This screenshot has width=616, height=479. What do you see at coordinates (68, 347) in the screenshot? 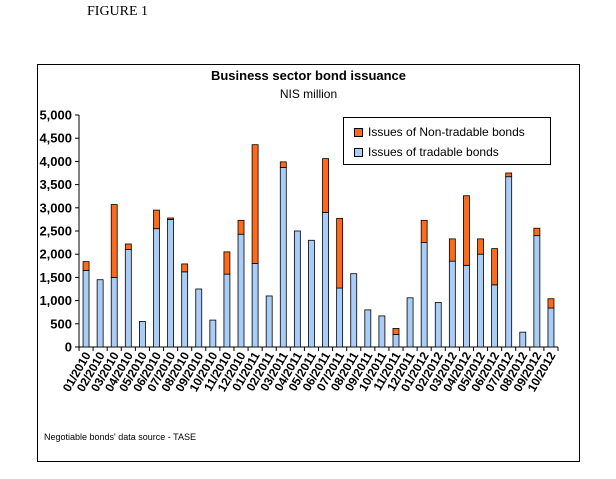
I see `y-tick-label: 0` at bounding box center [68, 347].